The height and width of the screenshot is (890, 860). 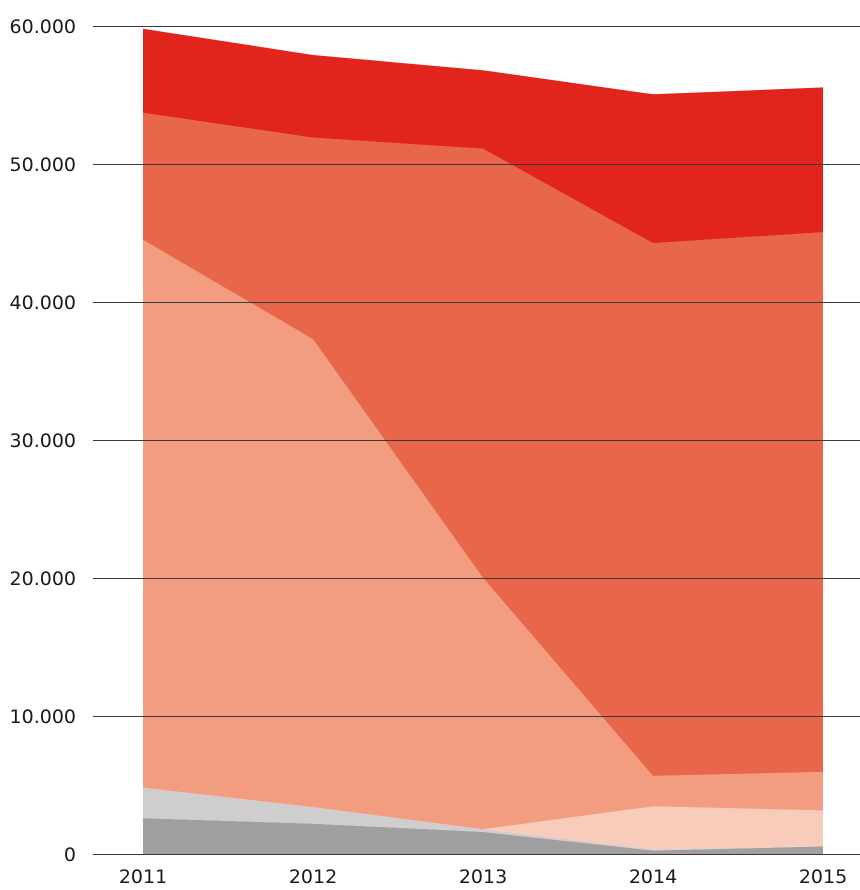 I want to click on y-tick-label: 40.000, so click(x=43, y=303).